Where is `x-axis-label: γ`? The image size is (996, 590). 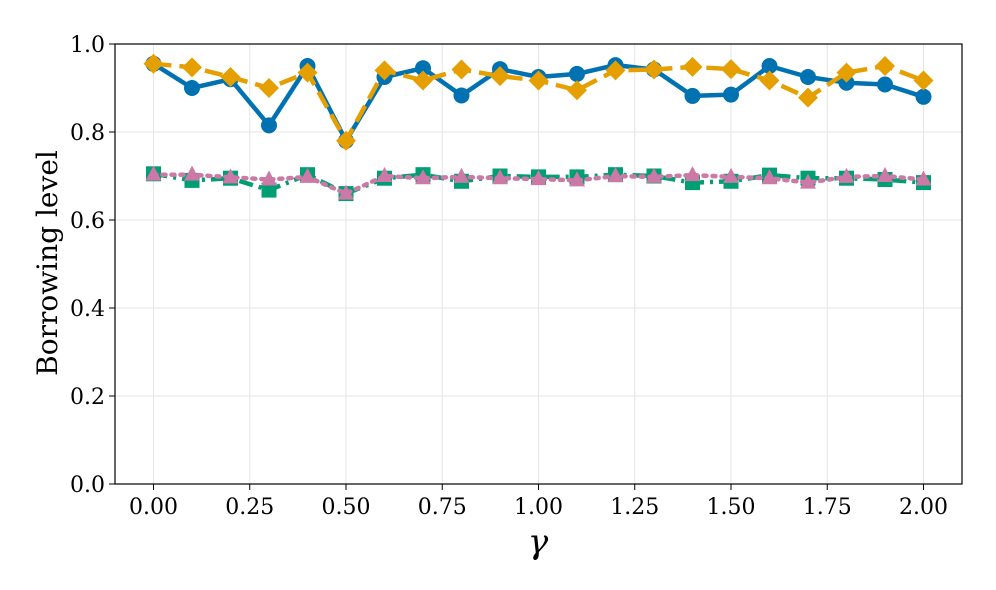
x-axis-label: γ is located at coordinates (538, 542).